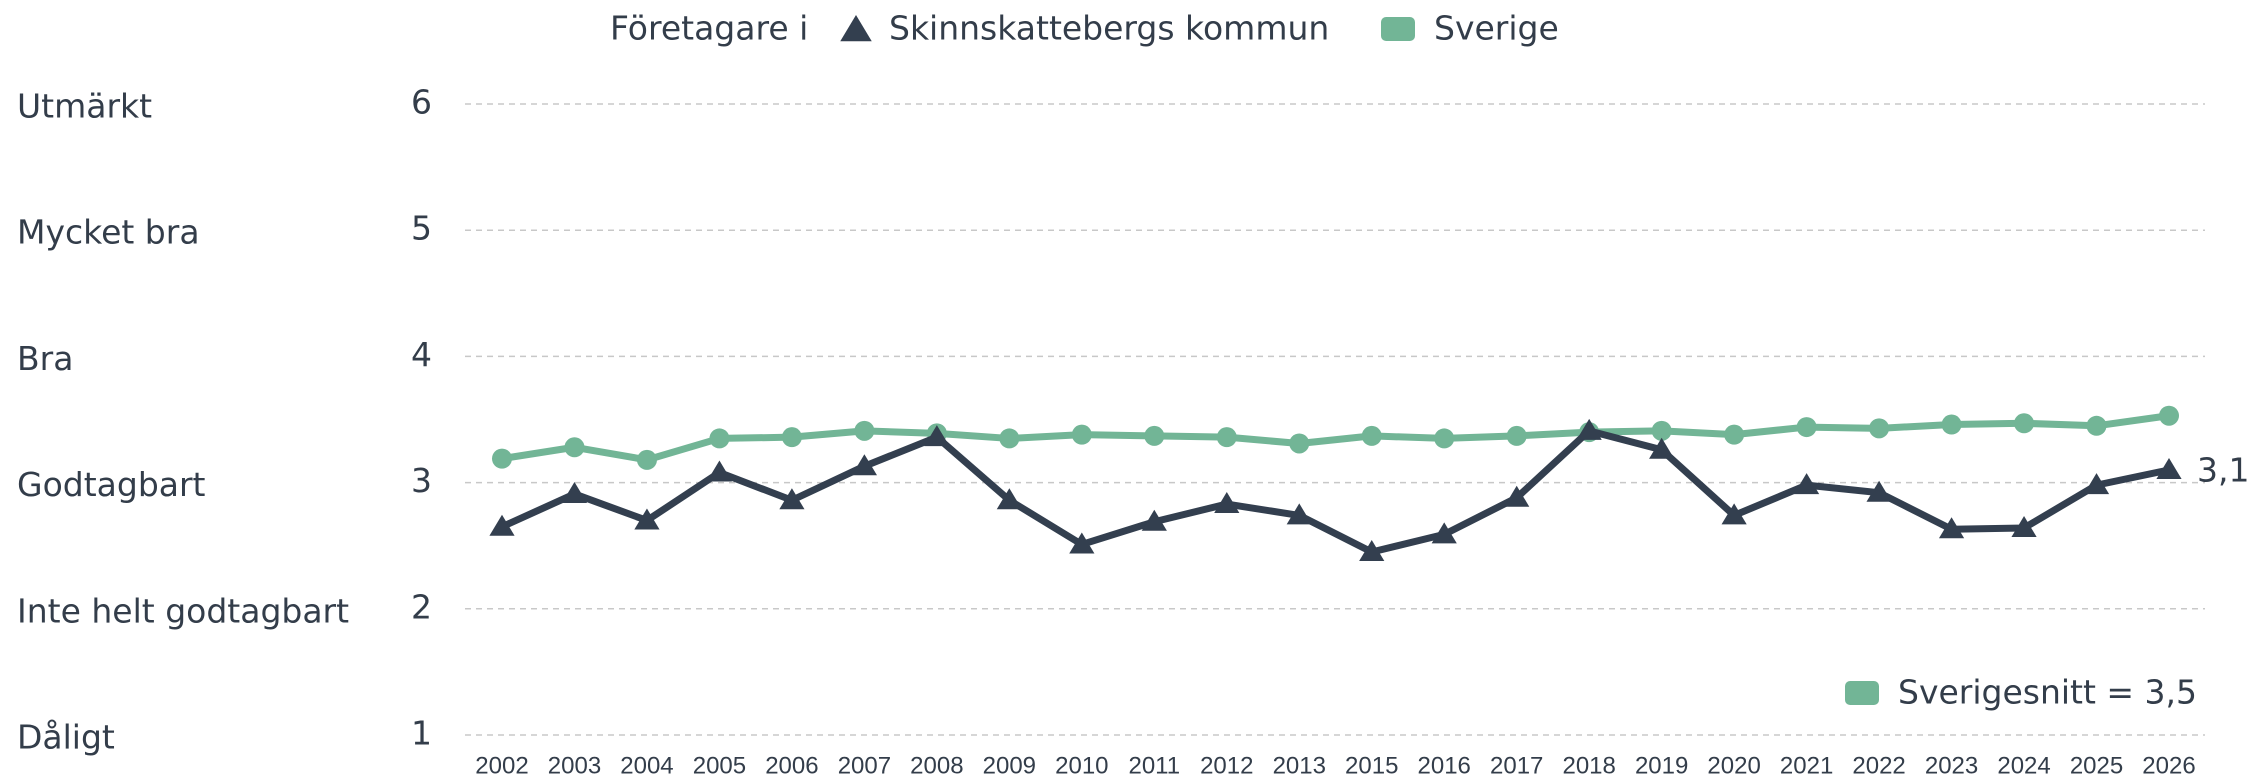 The height and width of the screenshot is (779, 2255). What do you see at coordinates (1588, 765) in the screenshot?
I see `x-tick-label: 2018` at bounding box center [1588, 765].